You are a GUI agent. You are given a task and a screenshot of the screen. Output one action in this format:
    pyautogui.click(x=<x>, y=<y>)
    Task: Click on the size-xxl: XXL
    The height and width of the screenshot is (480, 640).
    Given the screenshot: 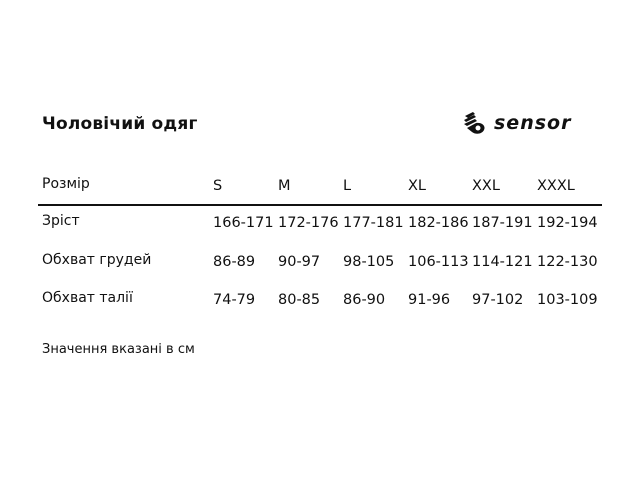 What is the action you would take?
    pyautogui.click(x=486, y=186)
    